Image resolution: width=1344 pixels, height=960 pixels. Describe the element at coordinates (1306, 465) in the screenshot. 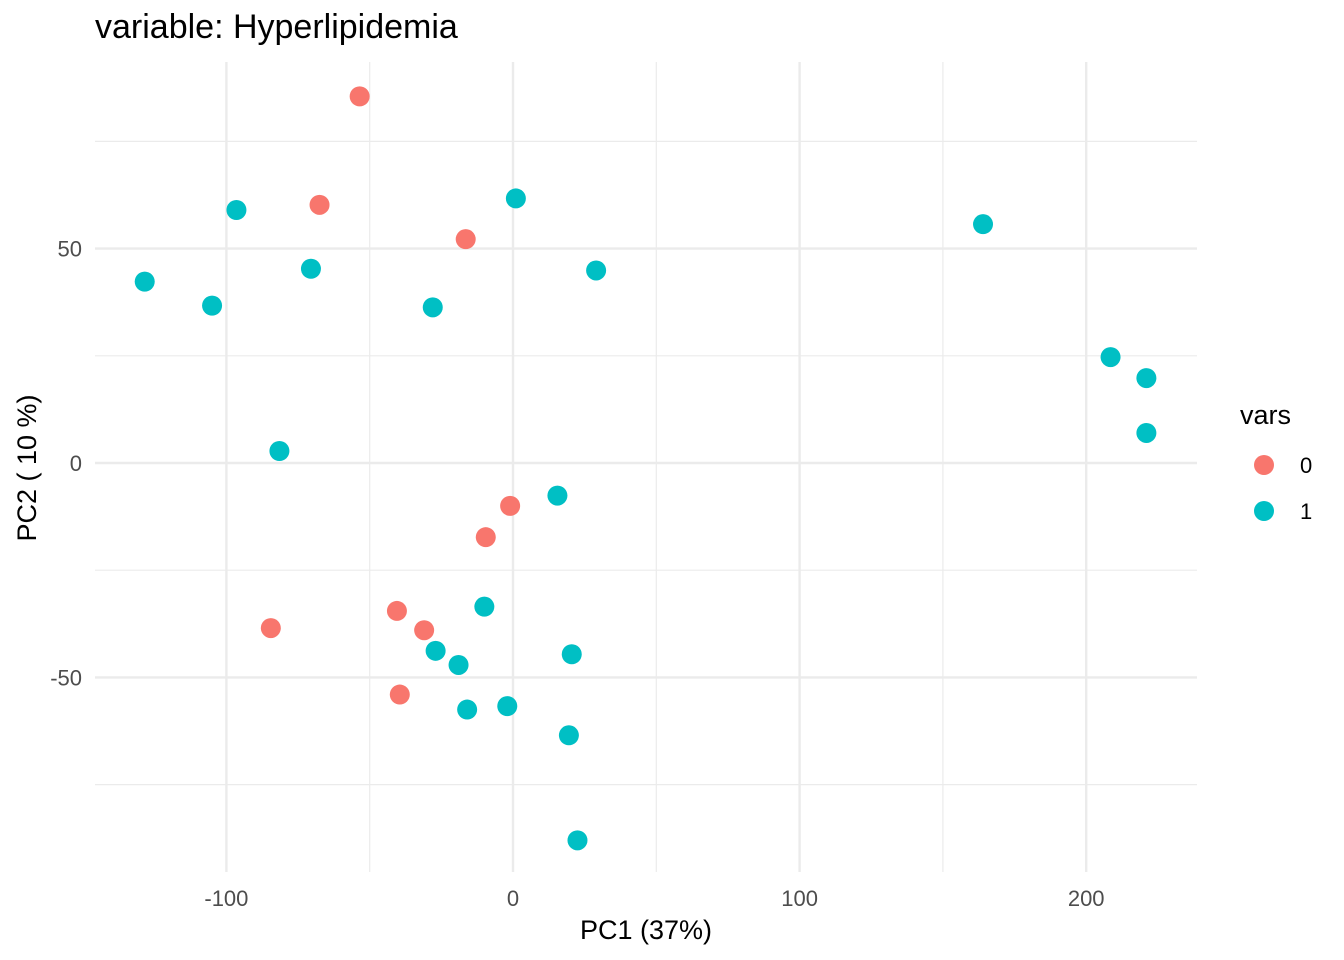

I see `legend-label-0: 0` at that location.